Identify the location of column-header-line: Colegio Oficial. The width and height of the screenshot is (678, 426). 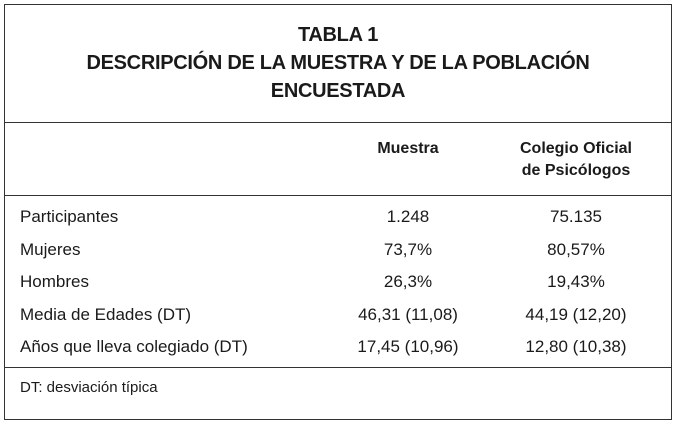
(575, 148).